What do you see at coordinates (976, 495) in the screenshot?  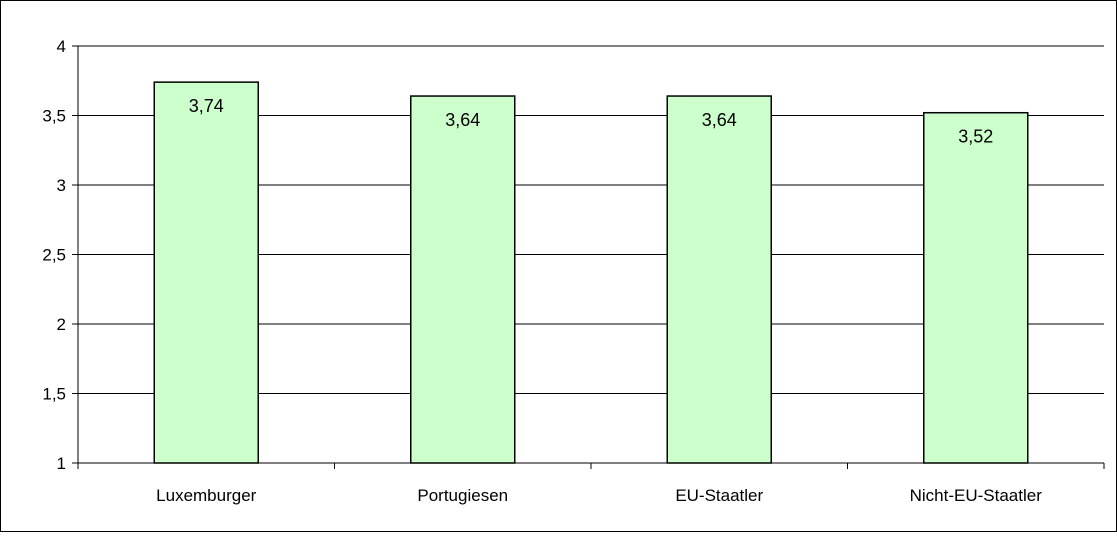 I see `x-tick-label-3: Nicht-EU-Staatler` at bounding box center [976, 495].